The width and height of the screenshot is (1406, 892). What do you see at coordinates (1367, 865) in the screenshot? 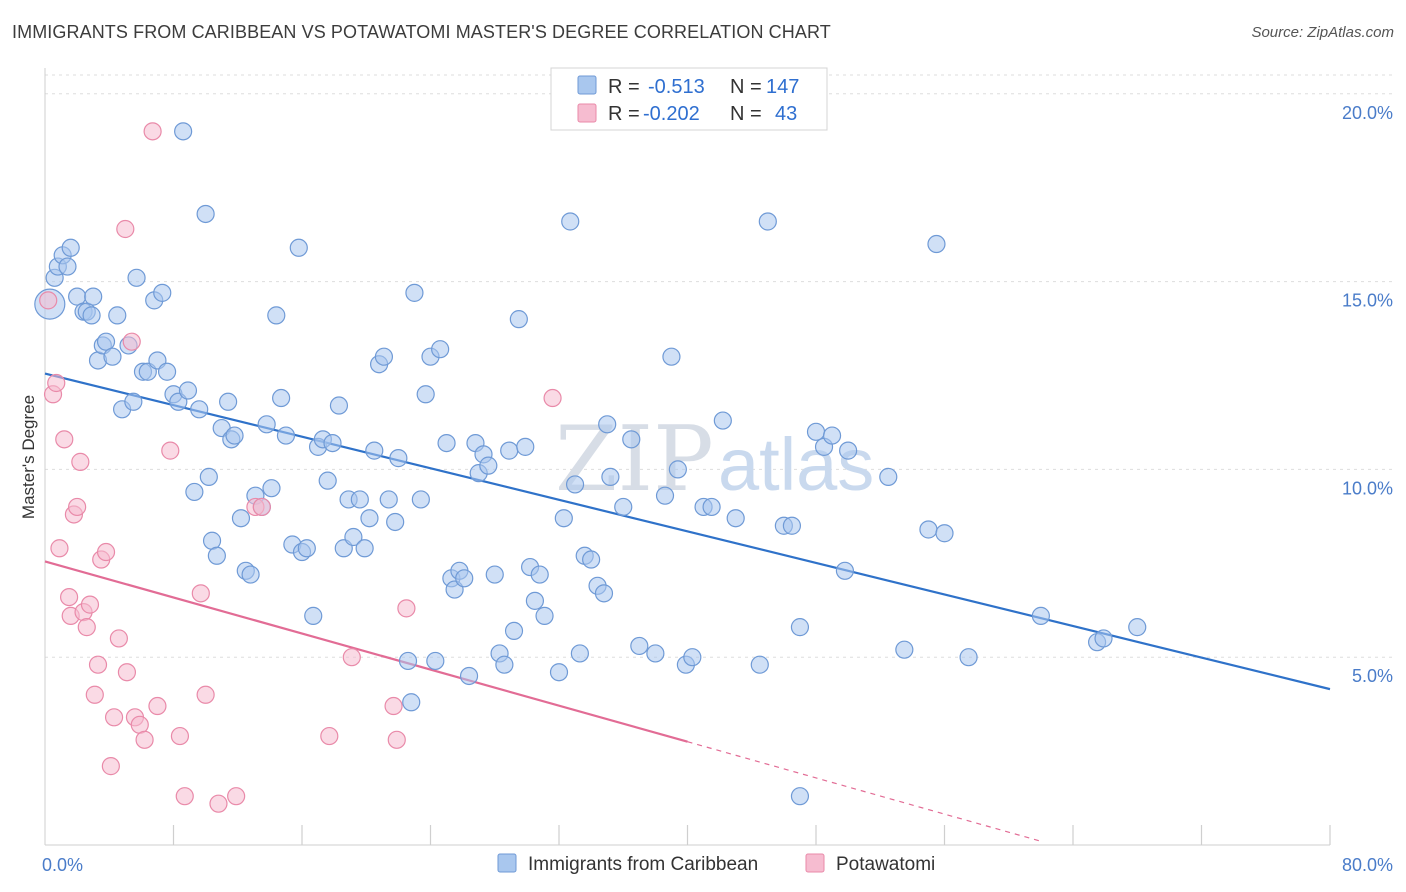
I see `x-tick-label-max: 80.0%` at bounding box center [1367, 865].